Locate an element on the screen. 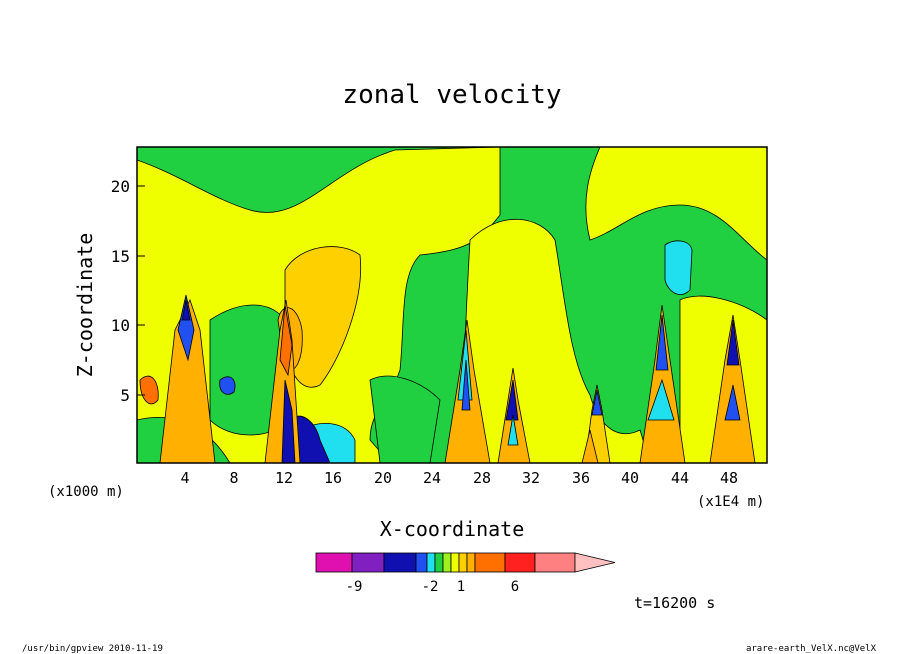  colorbar is located at coordinates (465, 562).